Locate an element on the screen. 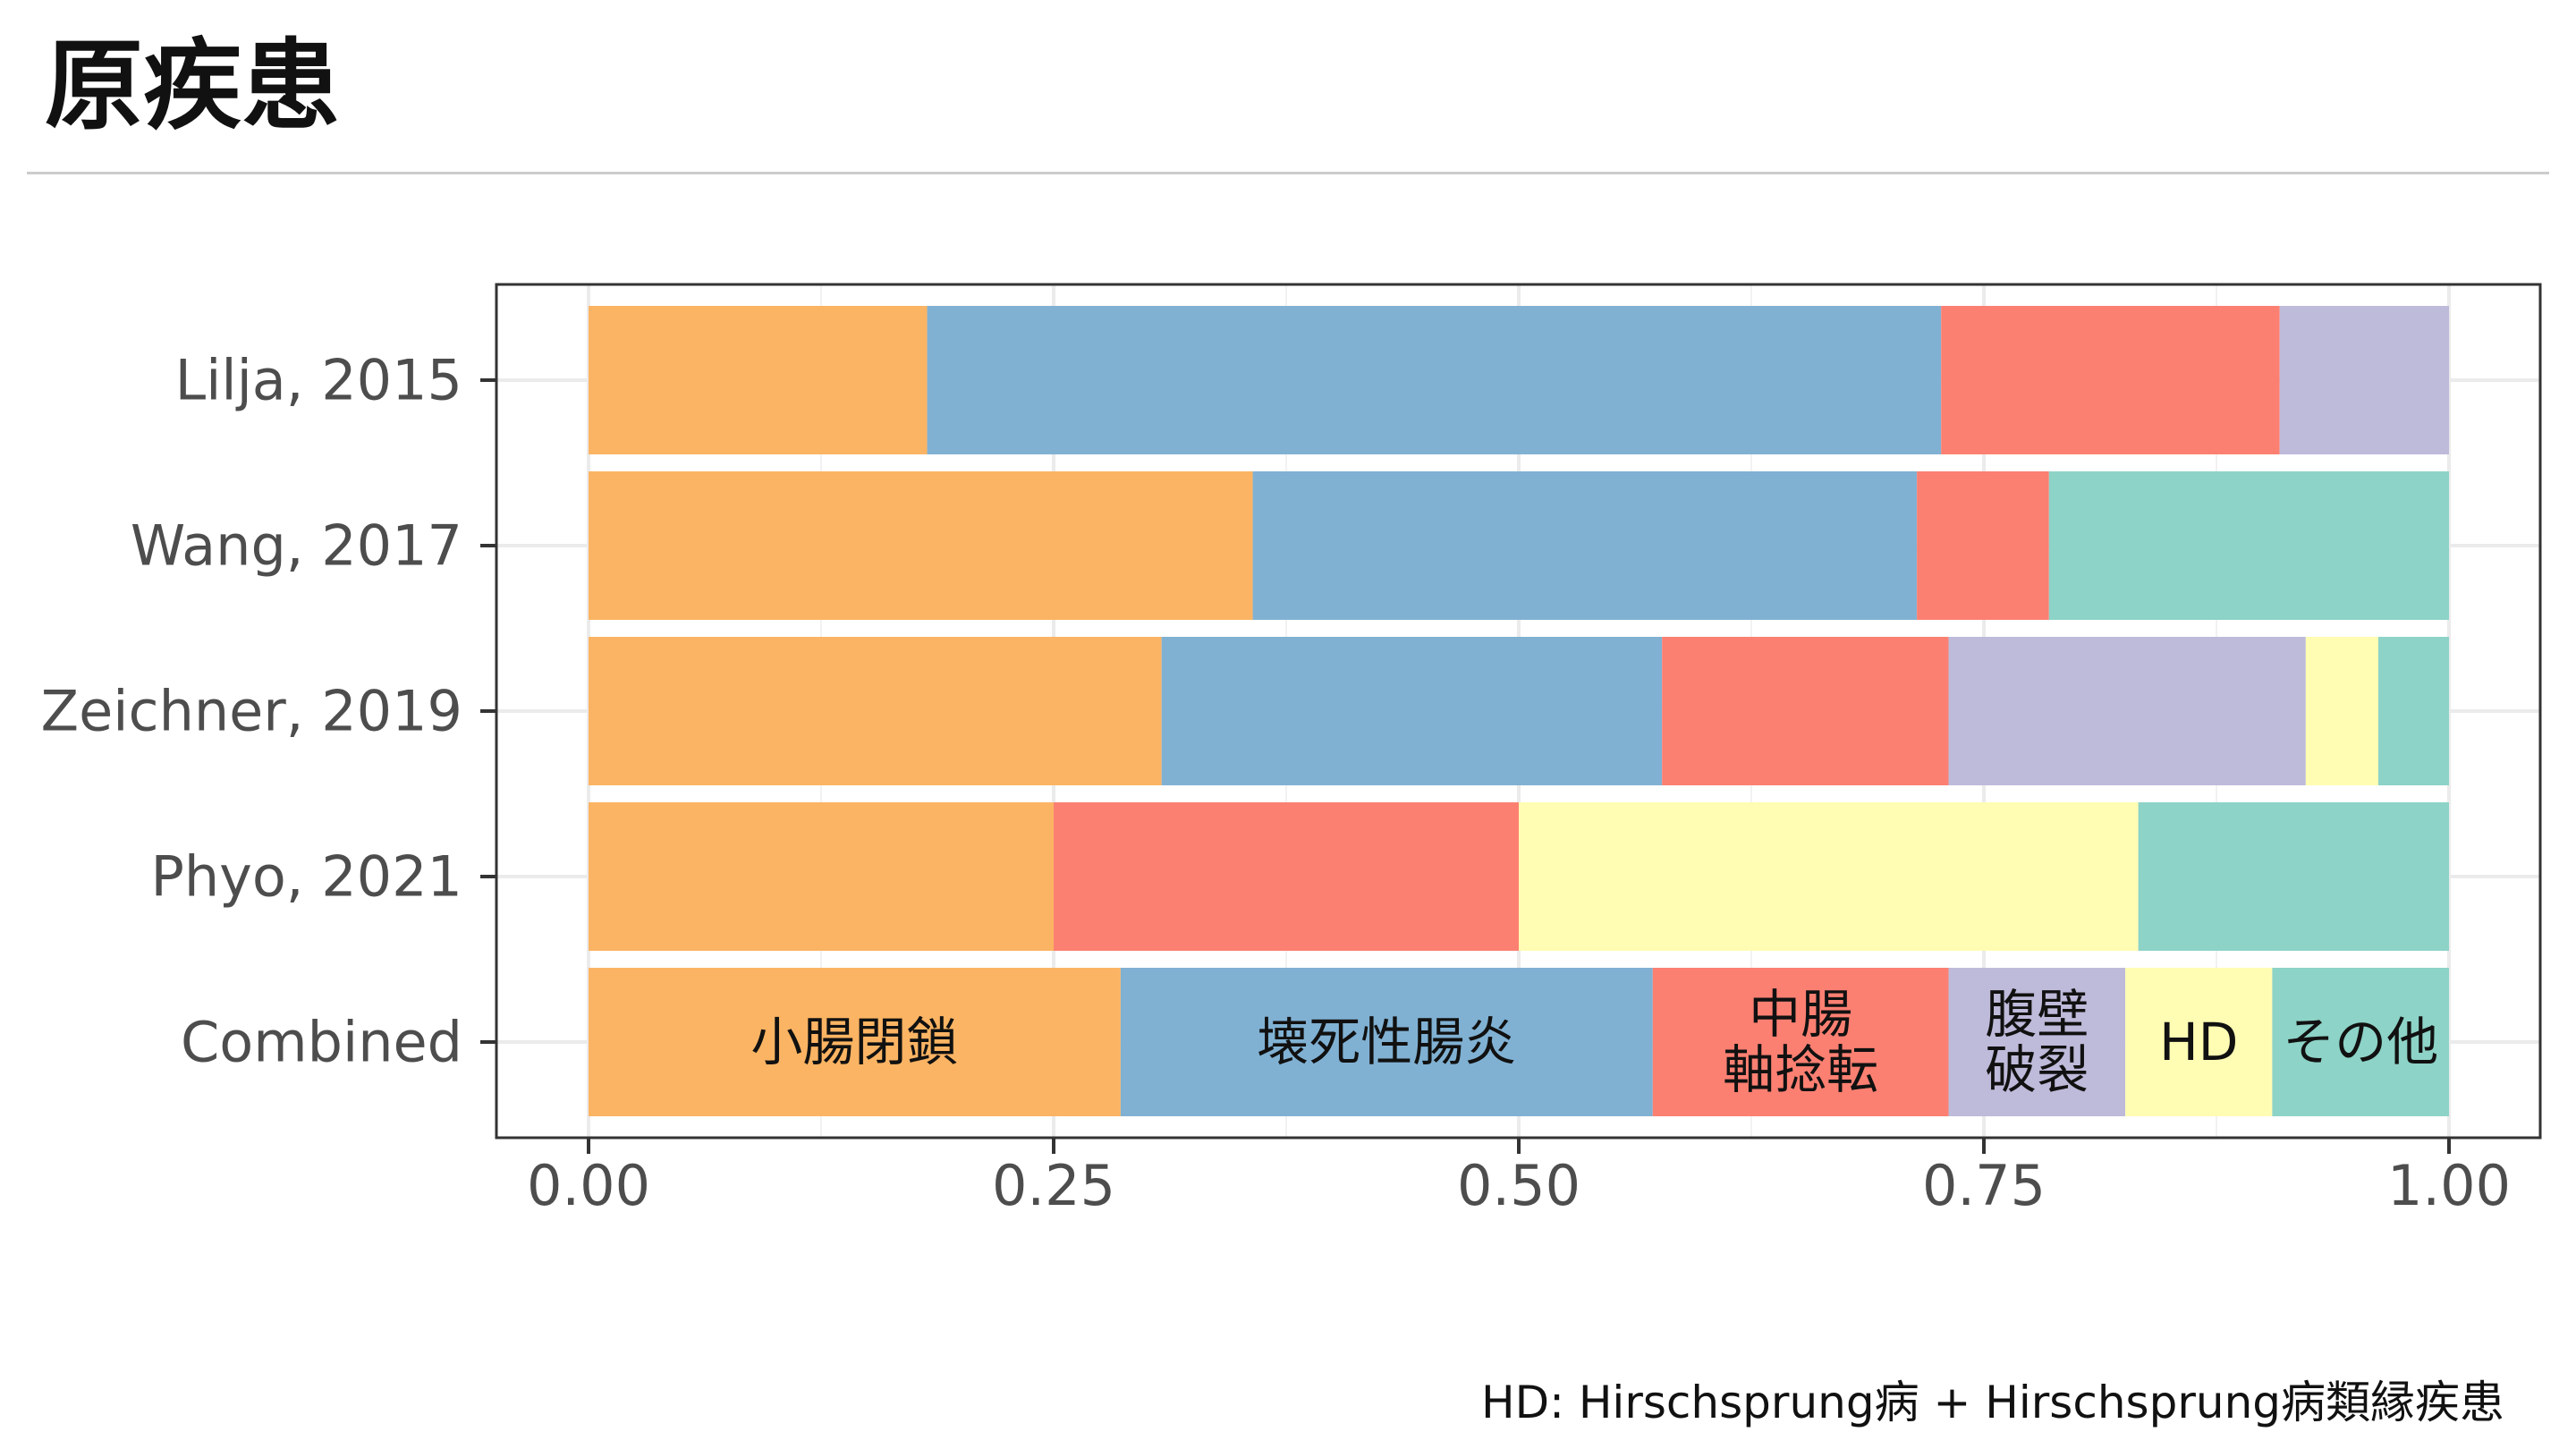 This screenshot has height=1449, width=2576. segment-label: その他 is located at coordinates (2360, 1042).